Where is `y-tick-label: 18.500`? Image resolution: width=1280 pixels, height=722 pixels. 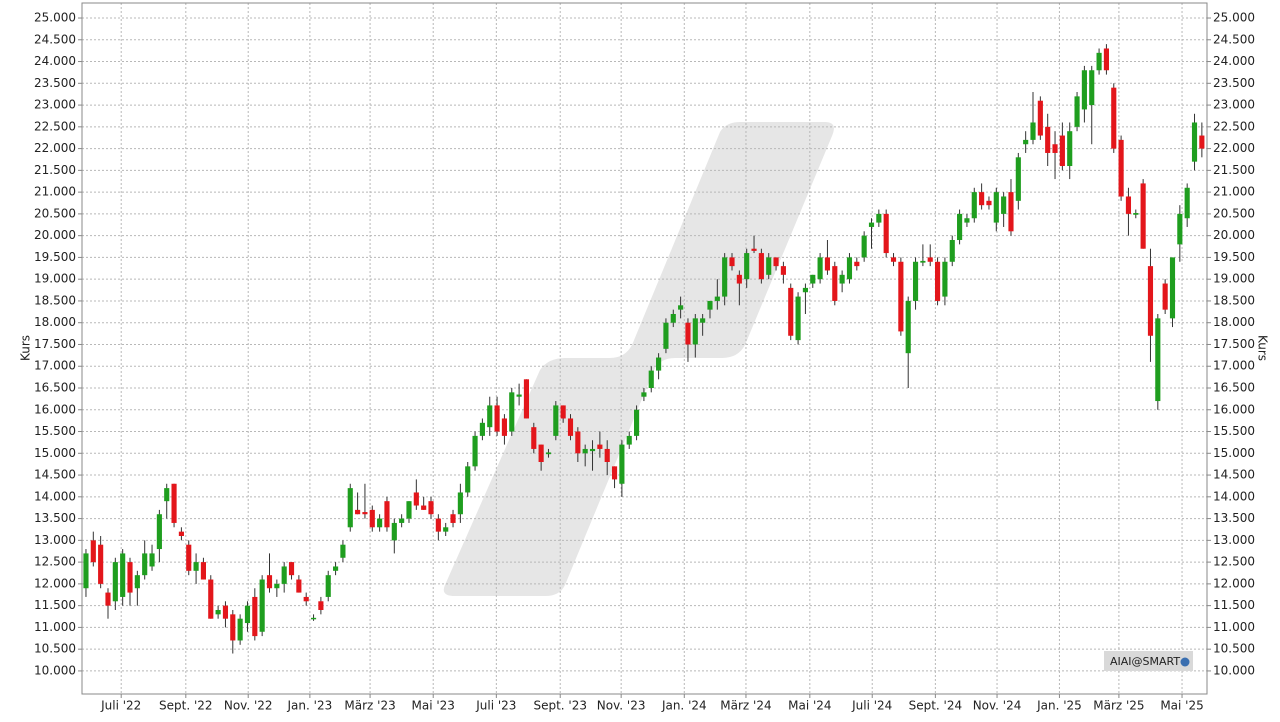
y-tick-label: 18.500 is located at coordinates (55, 300).